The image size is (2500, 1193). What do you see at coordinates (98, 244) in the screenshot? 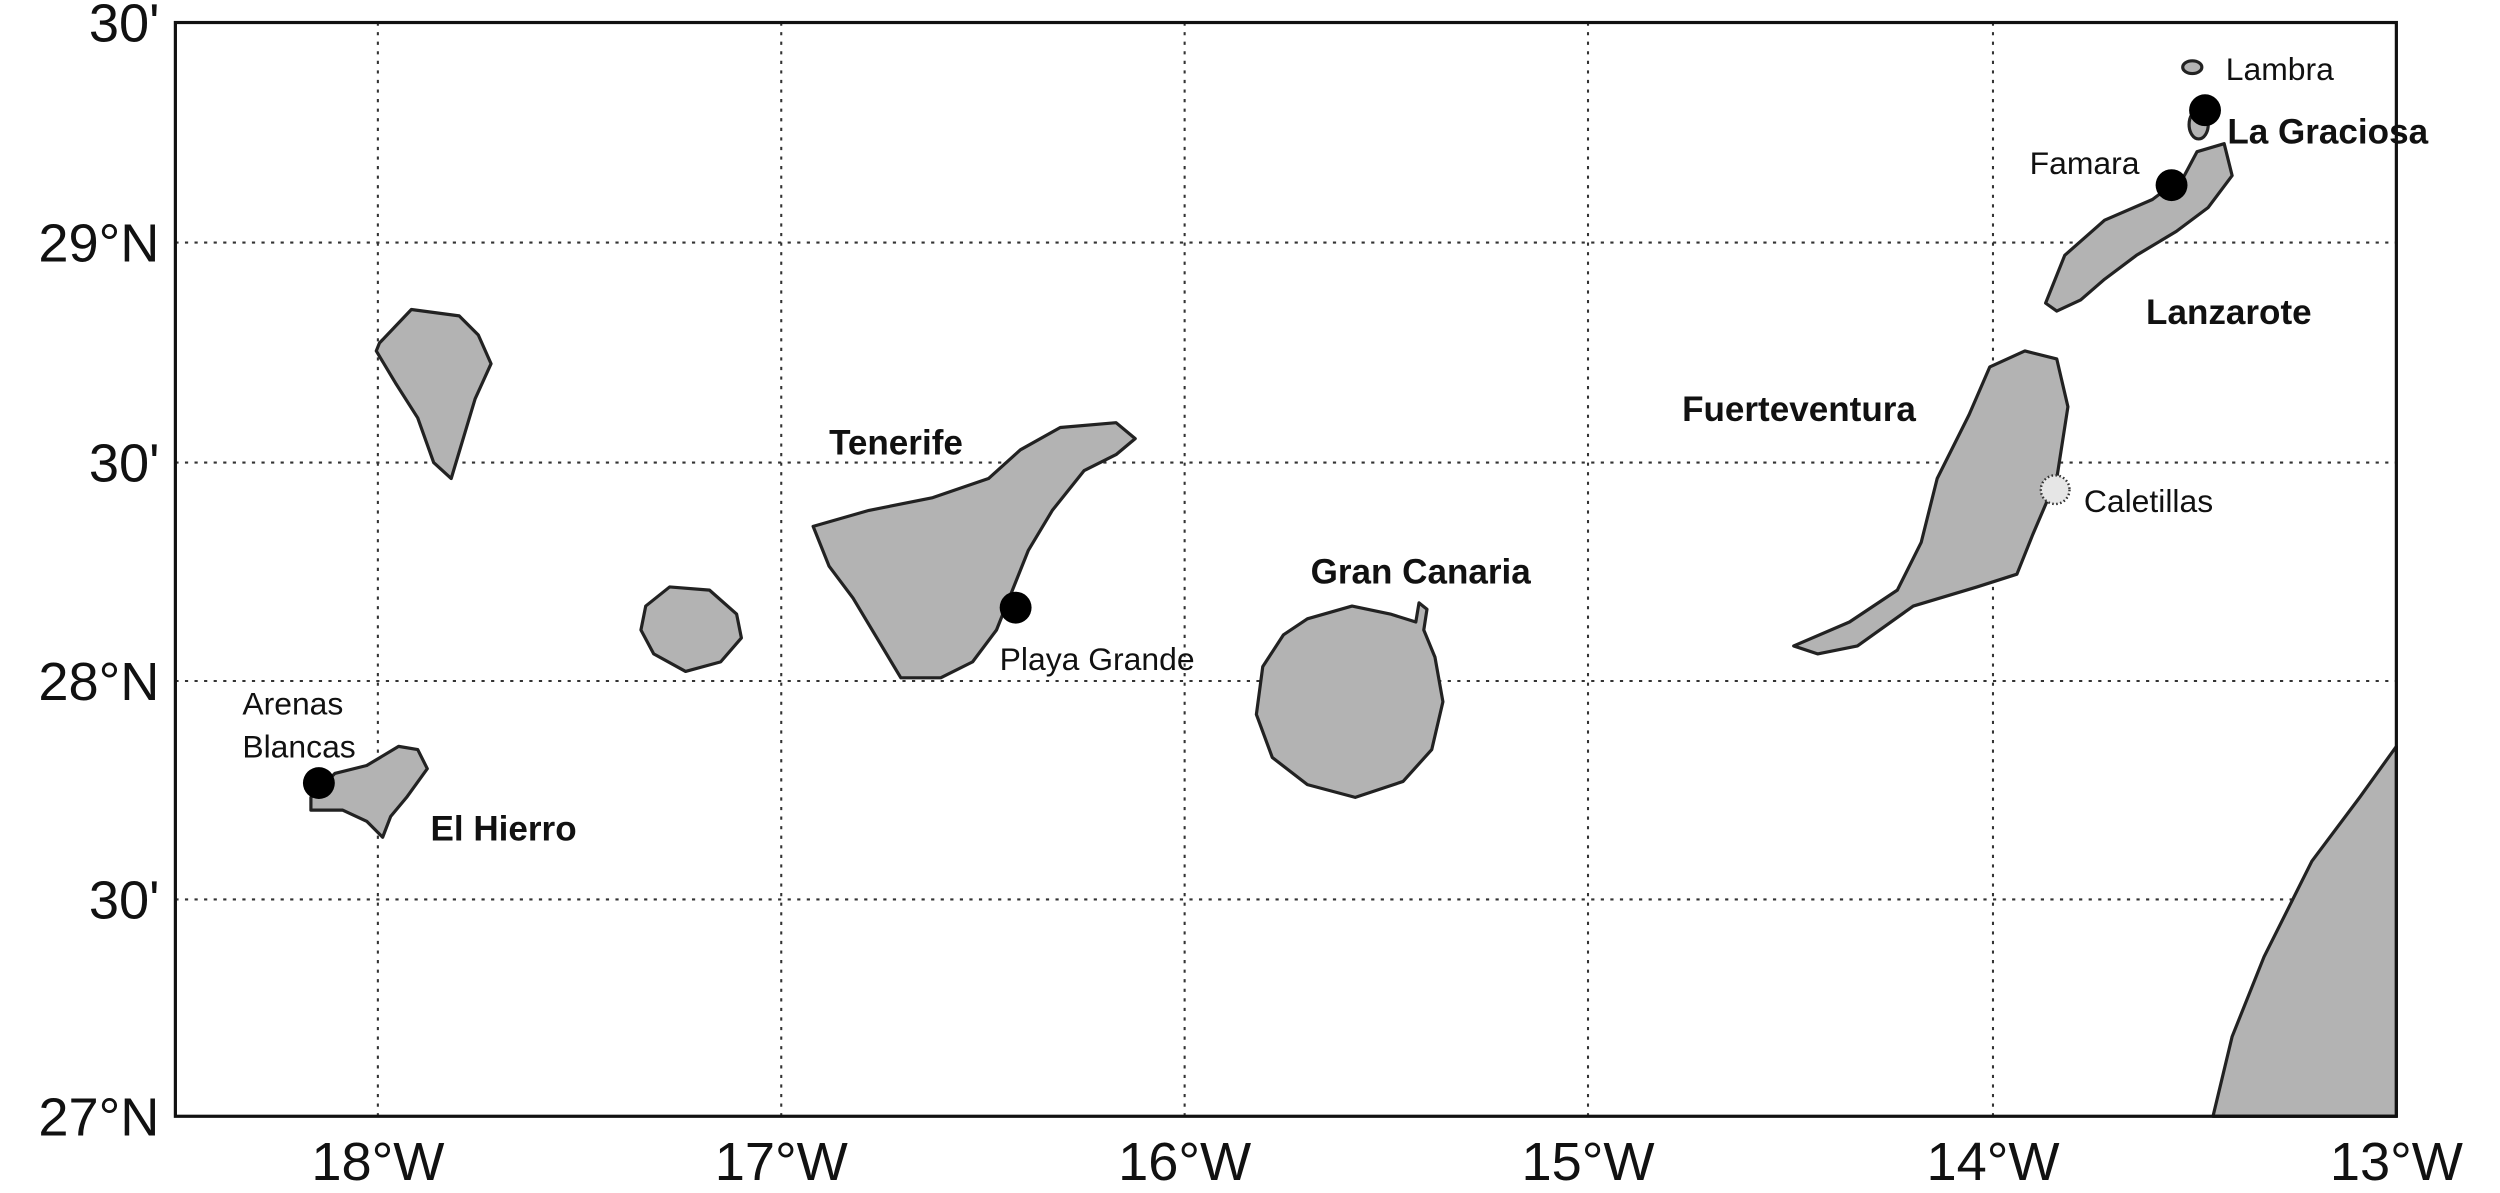
I see `y-tick-label: 29°N` at bounding box center [98, 244].